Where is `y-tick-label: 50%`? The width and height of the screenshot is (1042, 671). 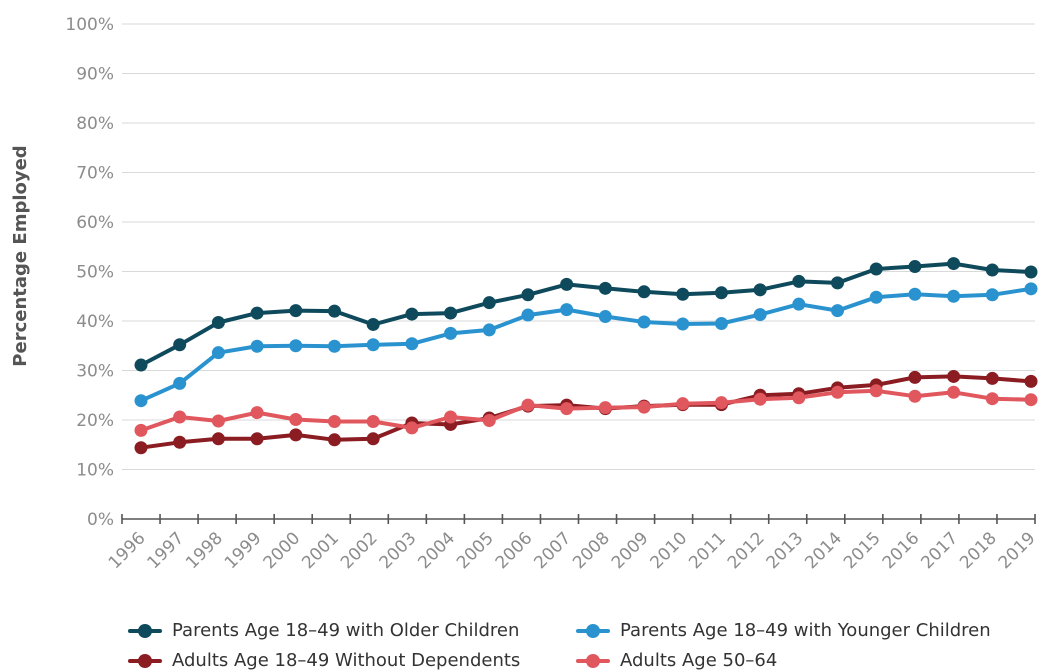
y-tick-label: 50% is located at coordinates (95, 273).